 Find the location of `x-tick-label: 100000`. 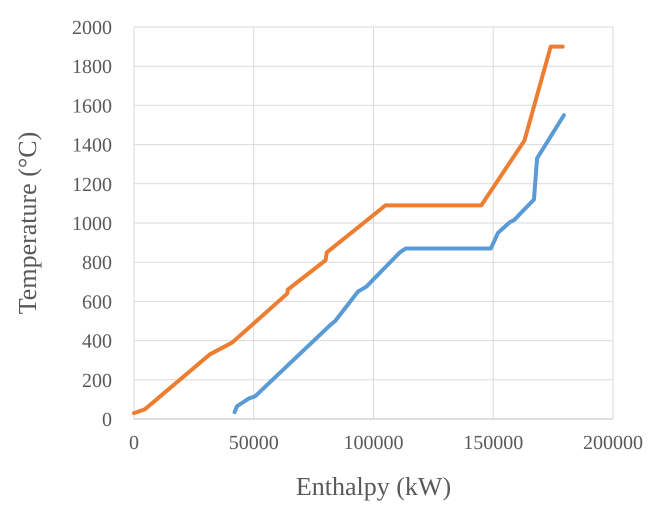

x-tick-label: 100000 is located at coordinates (374, 443).